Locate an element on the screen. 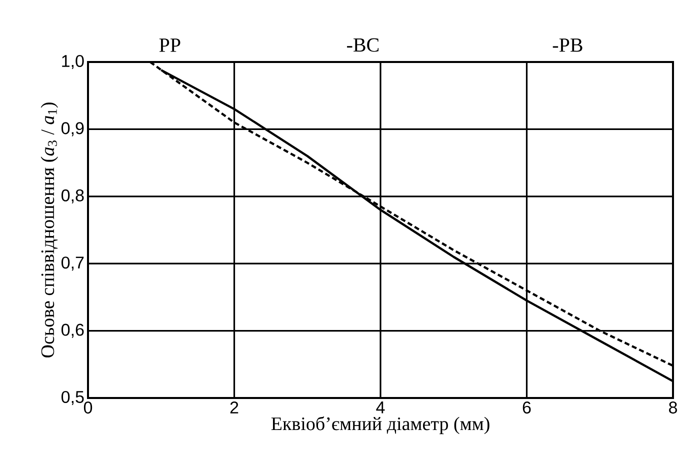 Image resolution: width=685 pixels, height=462 pixels. y-axis-title: Осьове співвідношення (a$_{3}$ / a$_{1}$) is located at coordinates (49, 230).